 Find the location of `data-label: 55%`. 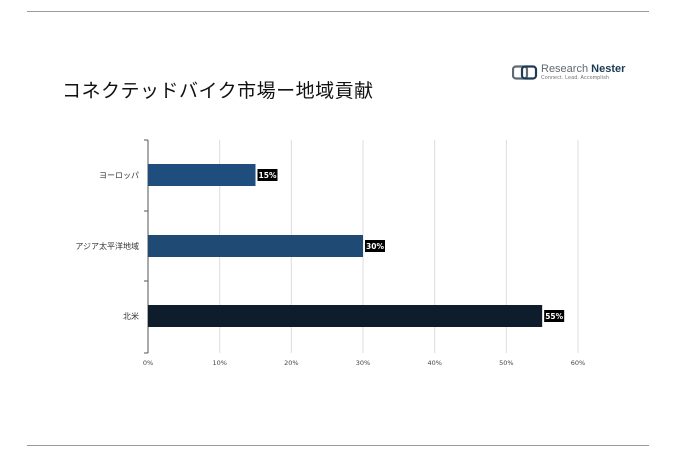

data-label: 55% is located at coordinates (554, 316).